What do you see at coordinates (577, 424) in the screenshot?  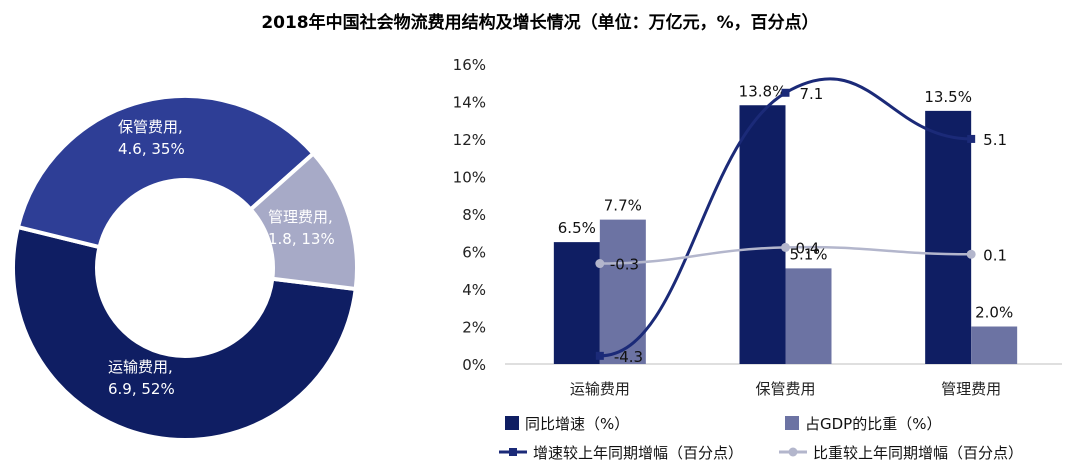 I see `legend-label: 同比增速（%）` at bounding box center [577, 424].